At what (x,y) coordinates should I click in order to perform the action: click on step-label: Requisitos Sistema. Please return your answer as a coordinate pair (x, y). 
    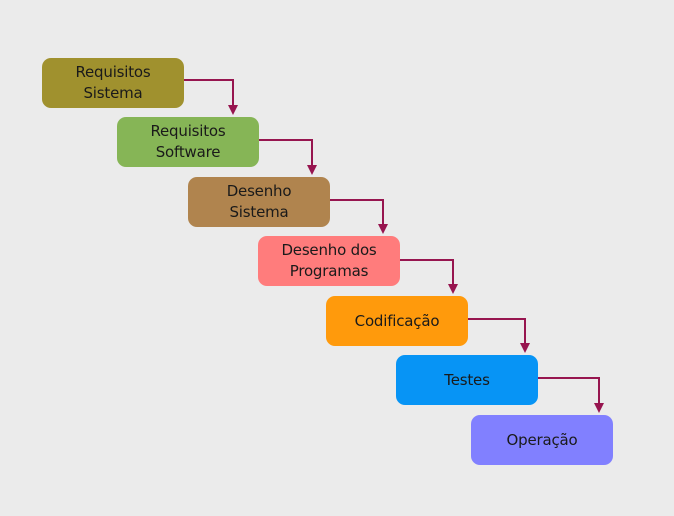
    Looking at the image, I should click on (113, 82).